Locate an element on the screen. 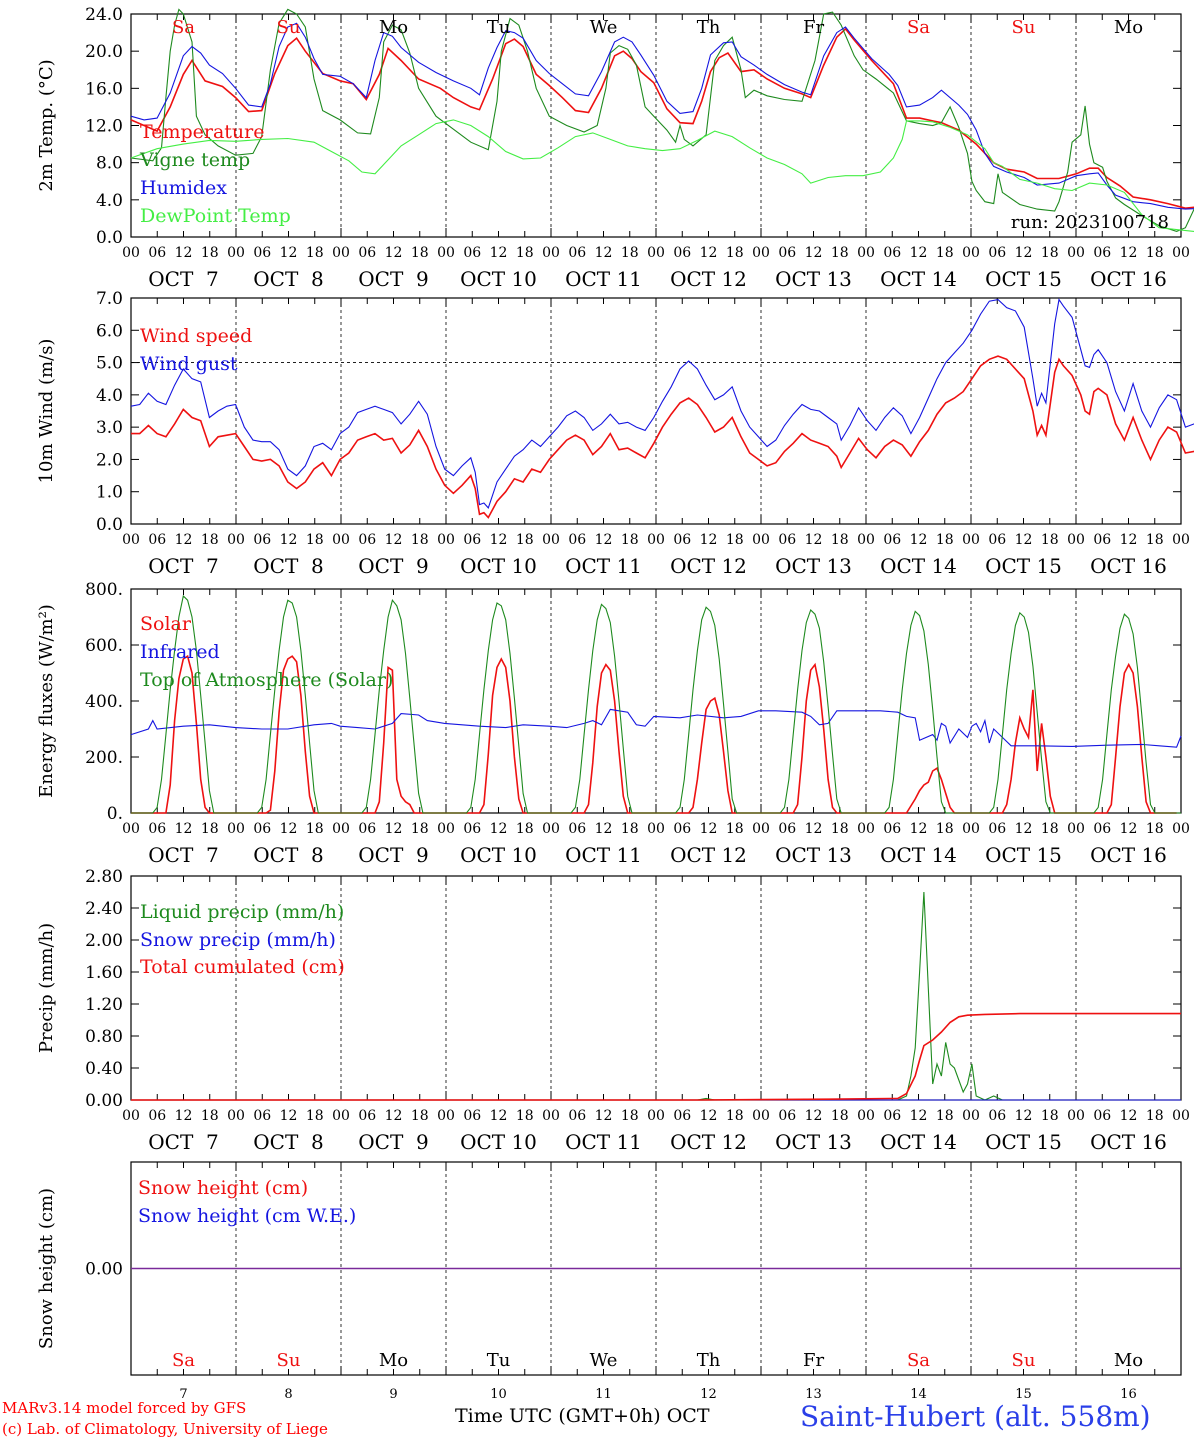  y-tick-label: 4.0 is located at coordinates (109, 201).